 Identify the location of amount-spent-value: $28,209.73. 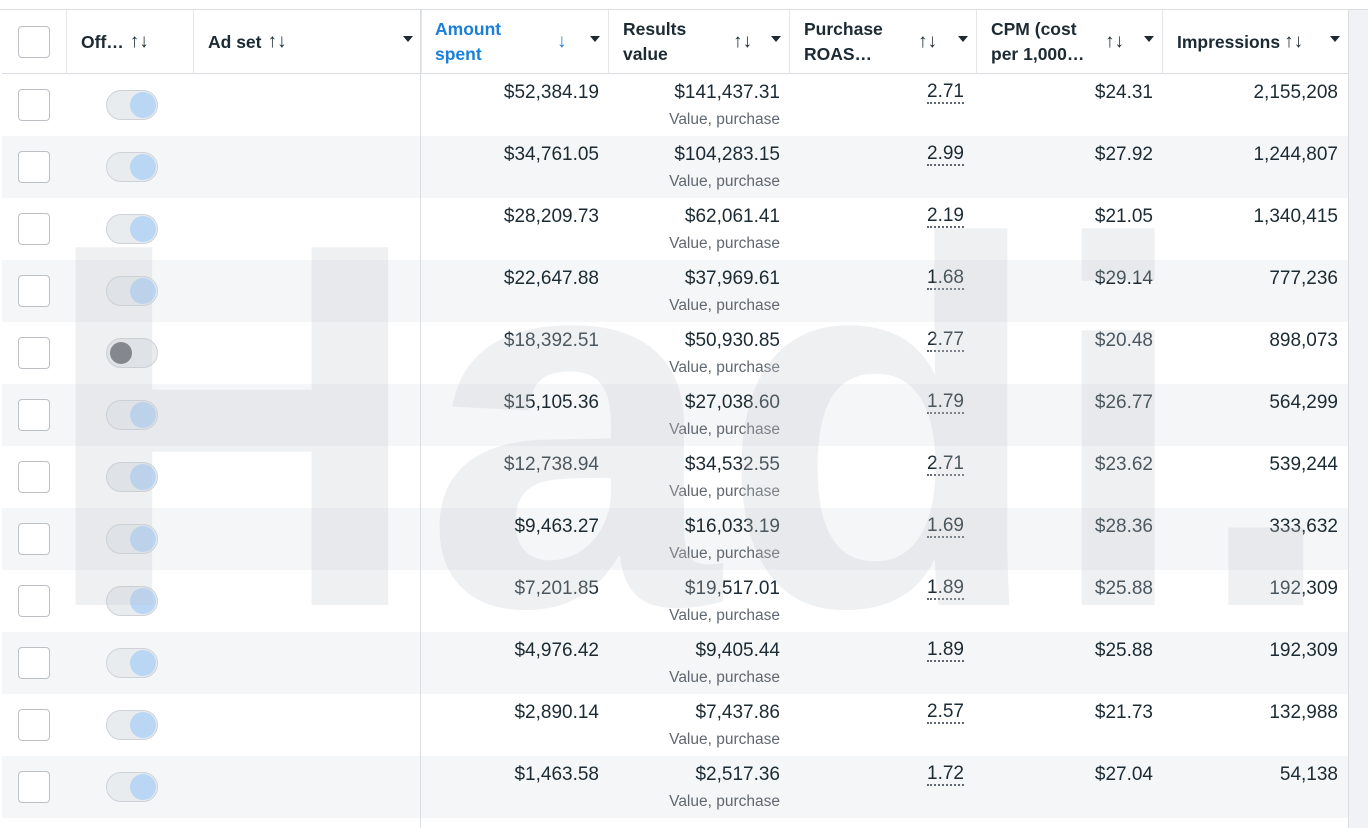
(551, 216).